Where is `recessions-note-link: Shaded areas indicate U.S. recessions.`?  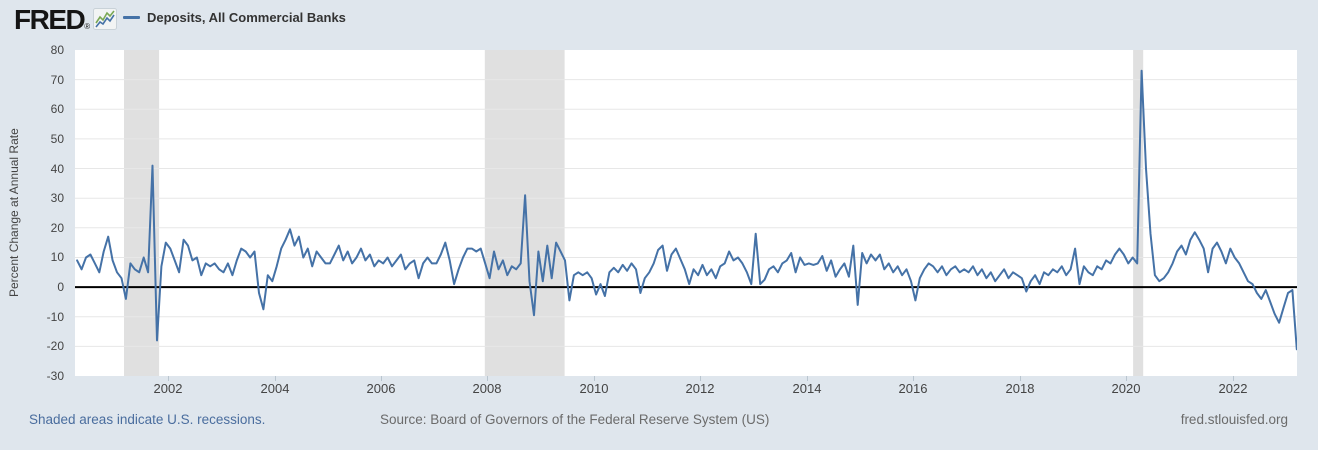
recessions-note-link: Shaded areas indicate U.S. recessions. is located at coordinates (147, 419).